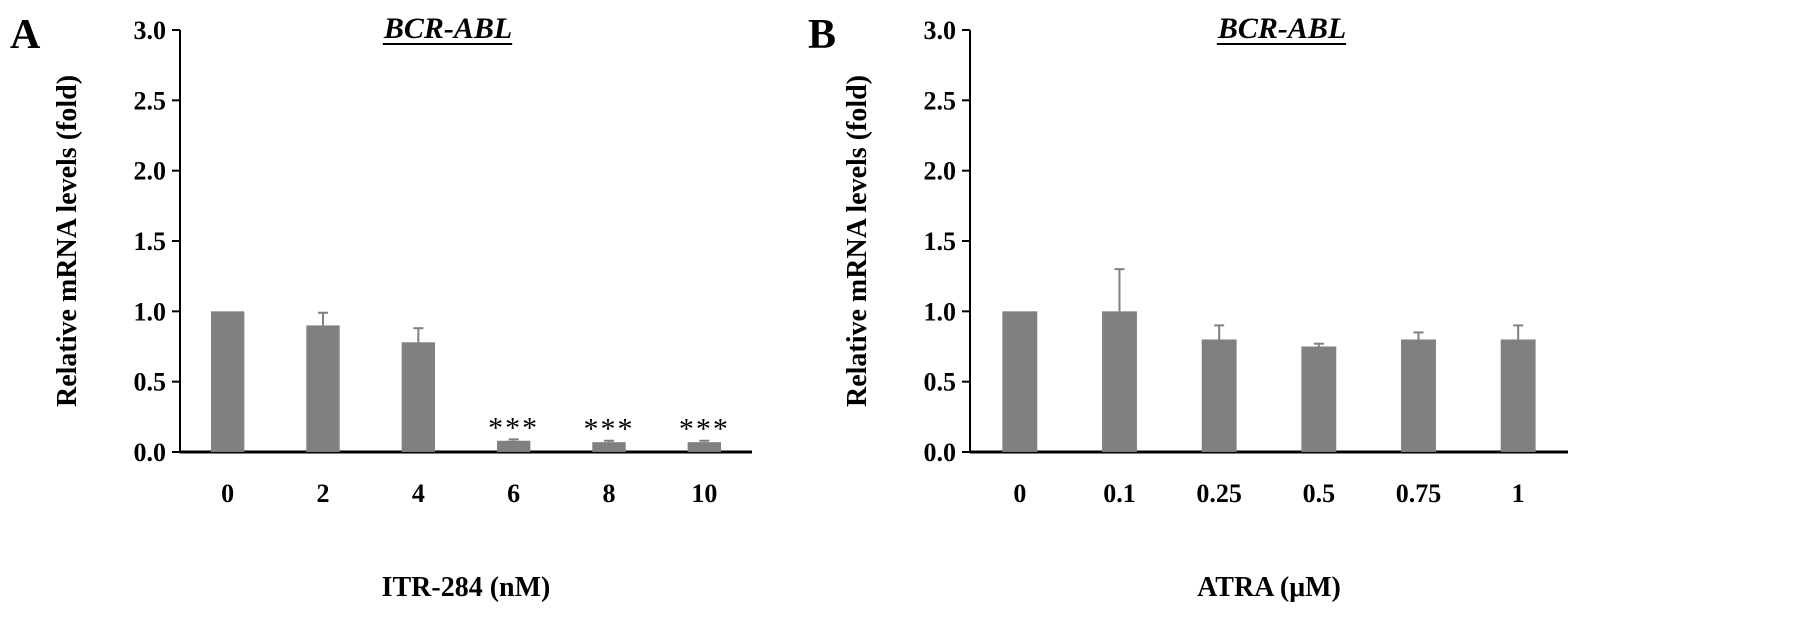 This screenshot has width=1795, height=640. I want to click on x-axis-label: ATRA (μM), so click(1269, 587).